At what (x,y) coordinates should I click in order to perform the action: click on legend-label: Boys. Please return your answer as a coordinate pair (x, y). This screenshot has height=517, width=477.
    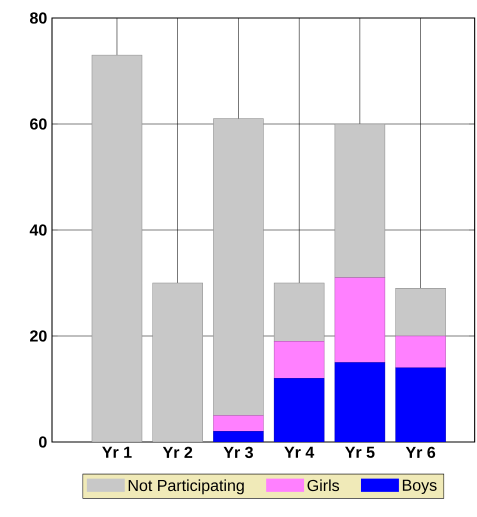
    Looking at the image, I should click on (419, 487).